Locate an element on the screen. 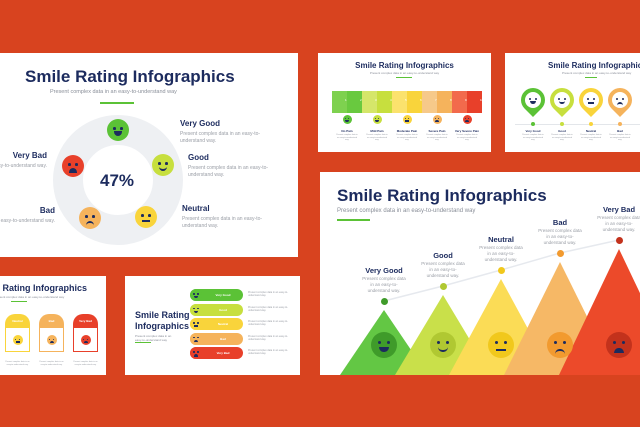  pin-label: Very Good is located at coordinates (533, 131).